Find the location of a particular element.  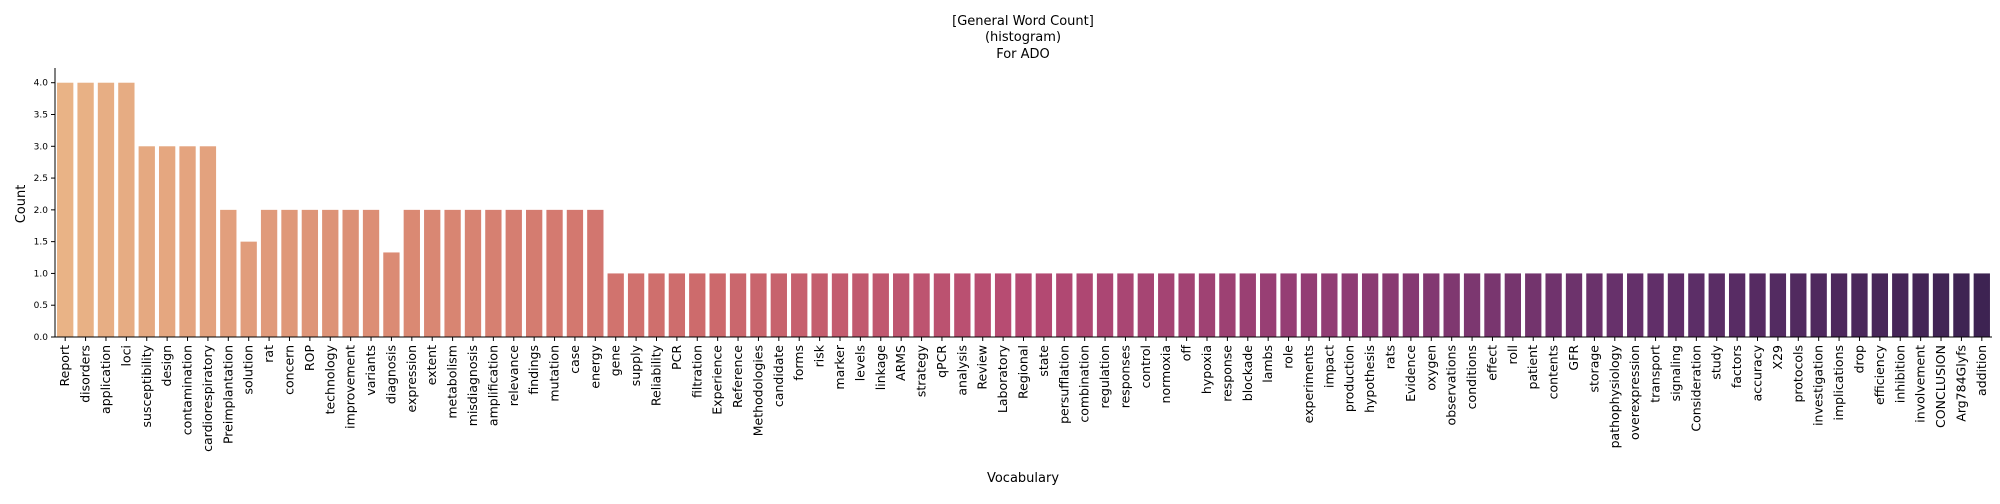

x-tick-label: ROP is located at coordinates (309, 358).